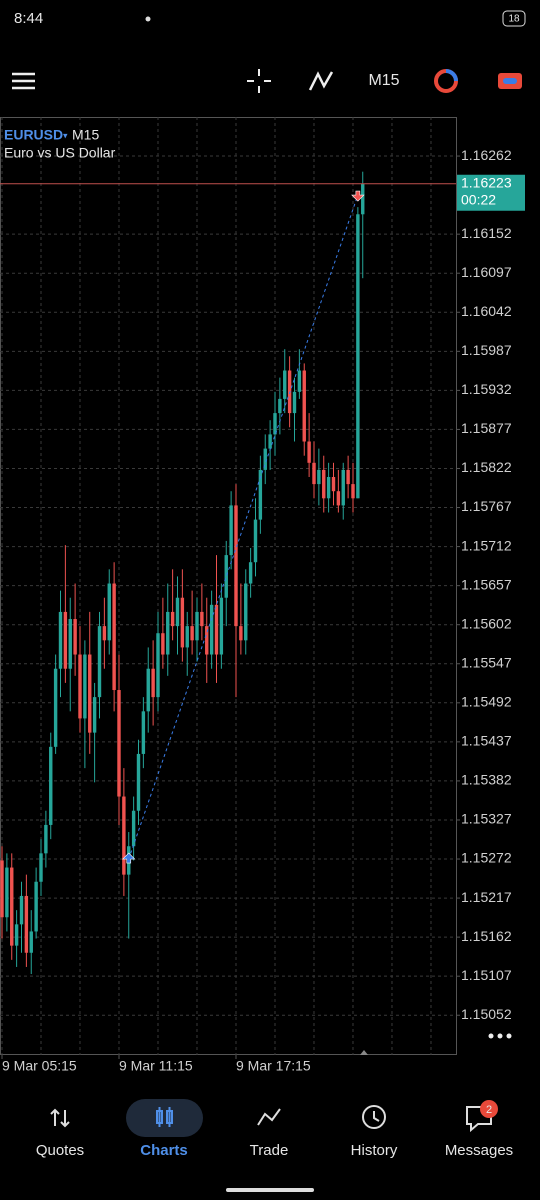 This screenshot has height=1200, width=540. I want to click on nav-charts: Charts, so click(164, 1150).